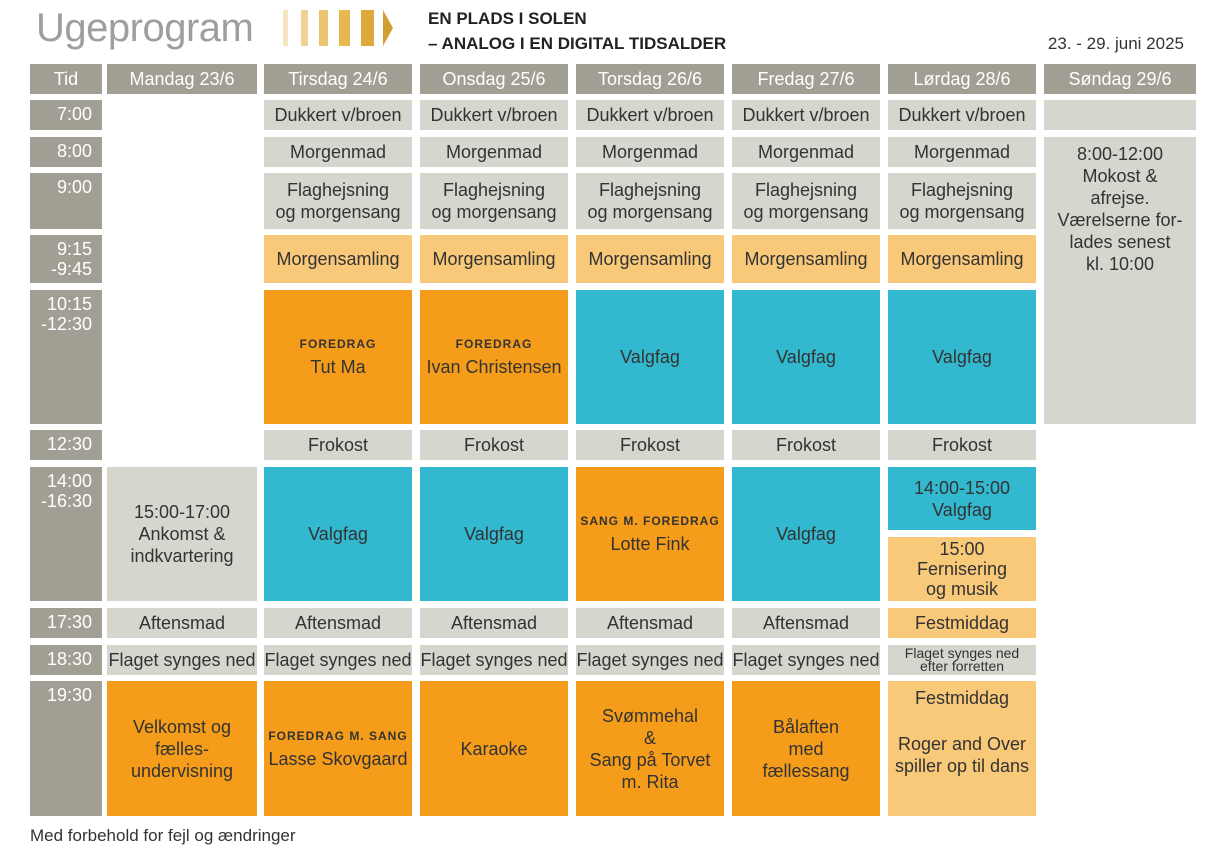 The width and height of the screenshot is (1222, 853). Describe the element at coordinates (962, 623) in the screenshot. I see `sat-festmiddag: Festmiddag` at that location.